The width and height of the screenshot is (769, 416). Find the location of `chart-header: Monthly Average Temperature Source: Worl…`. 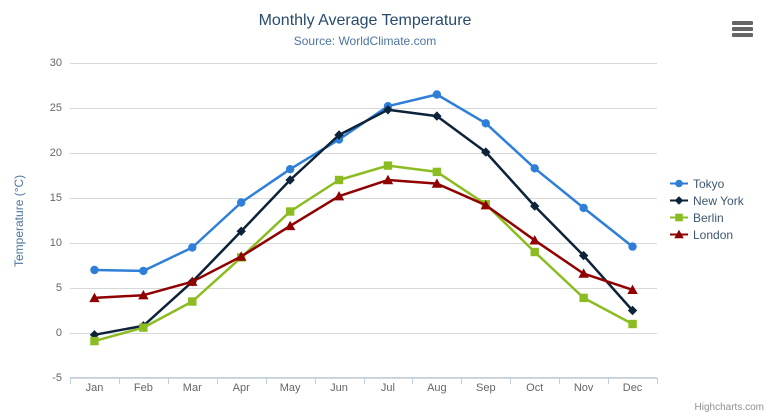

chart-header: Monthly Average Temperature Source: Worl… is located at coordinates (365, 30).